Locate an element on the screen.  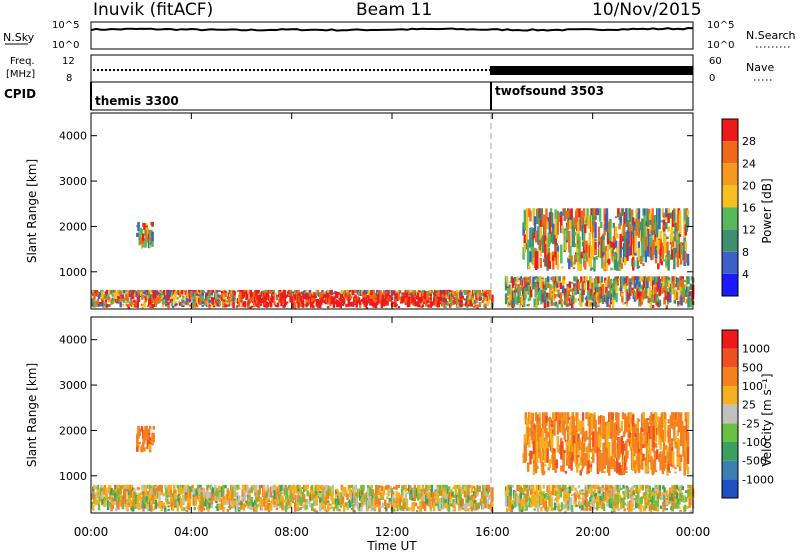
nsky-tick-bottom: 10^0 is located at coordinates (65, 45).